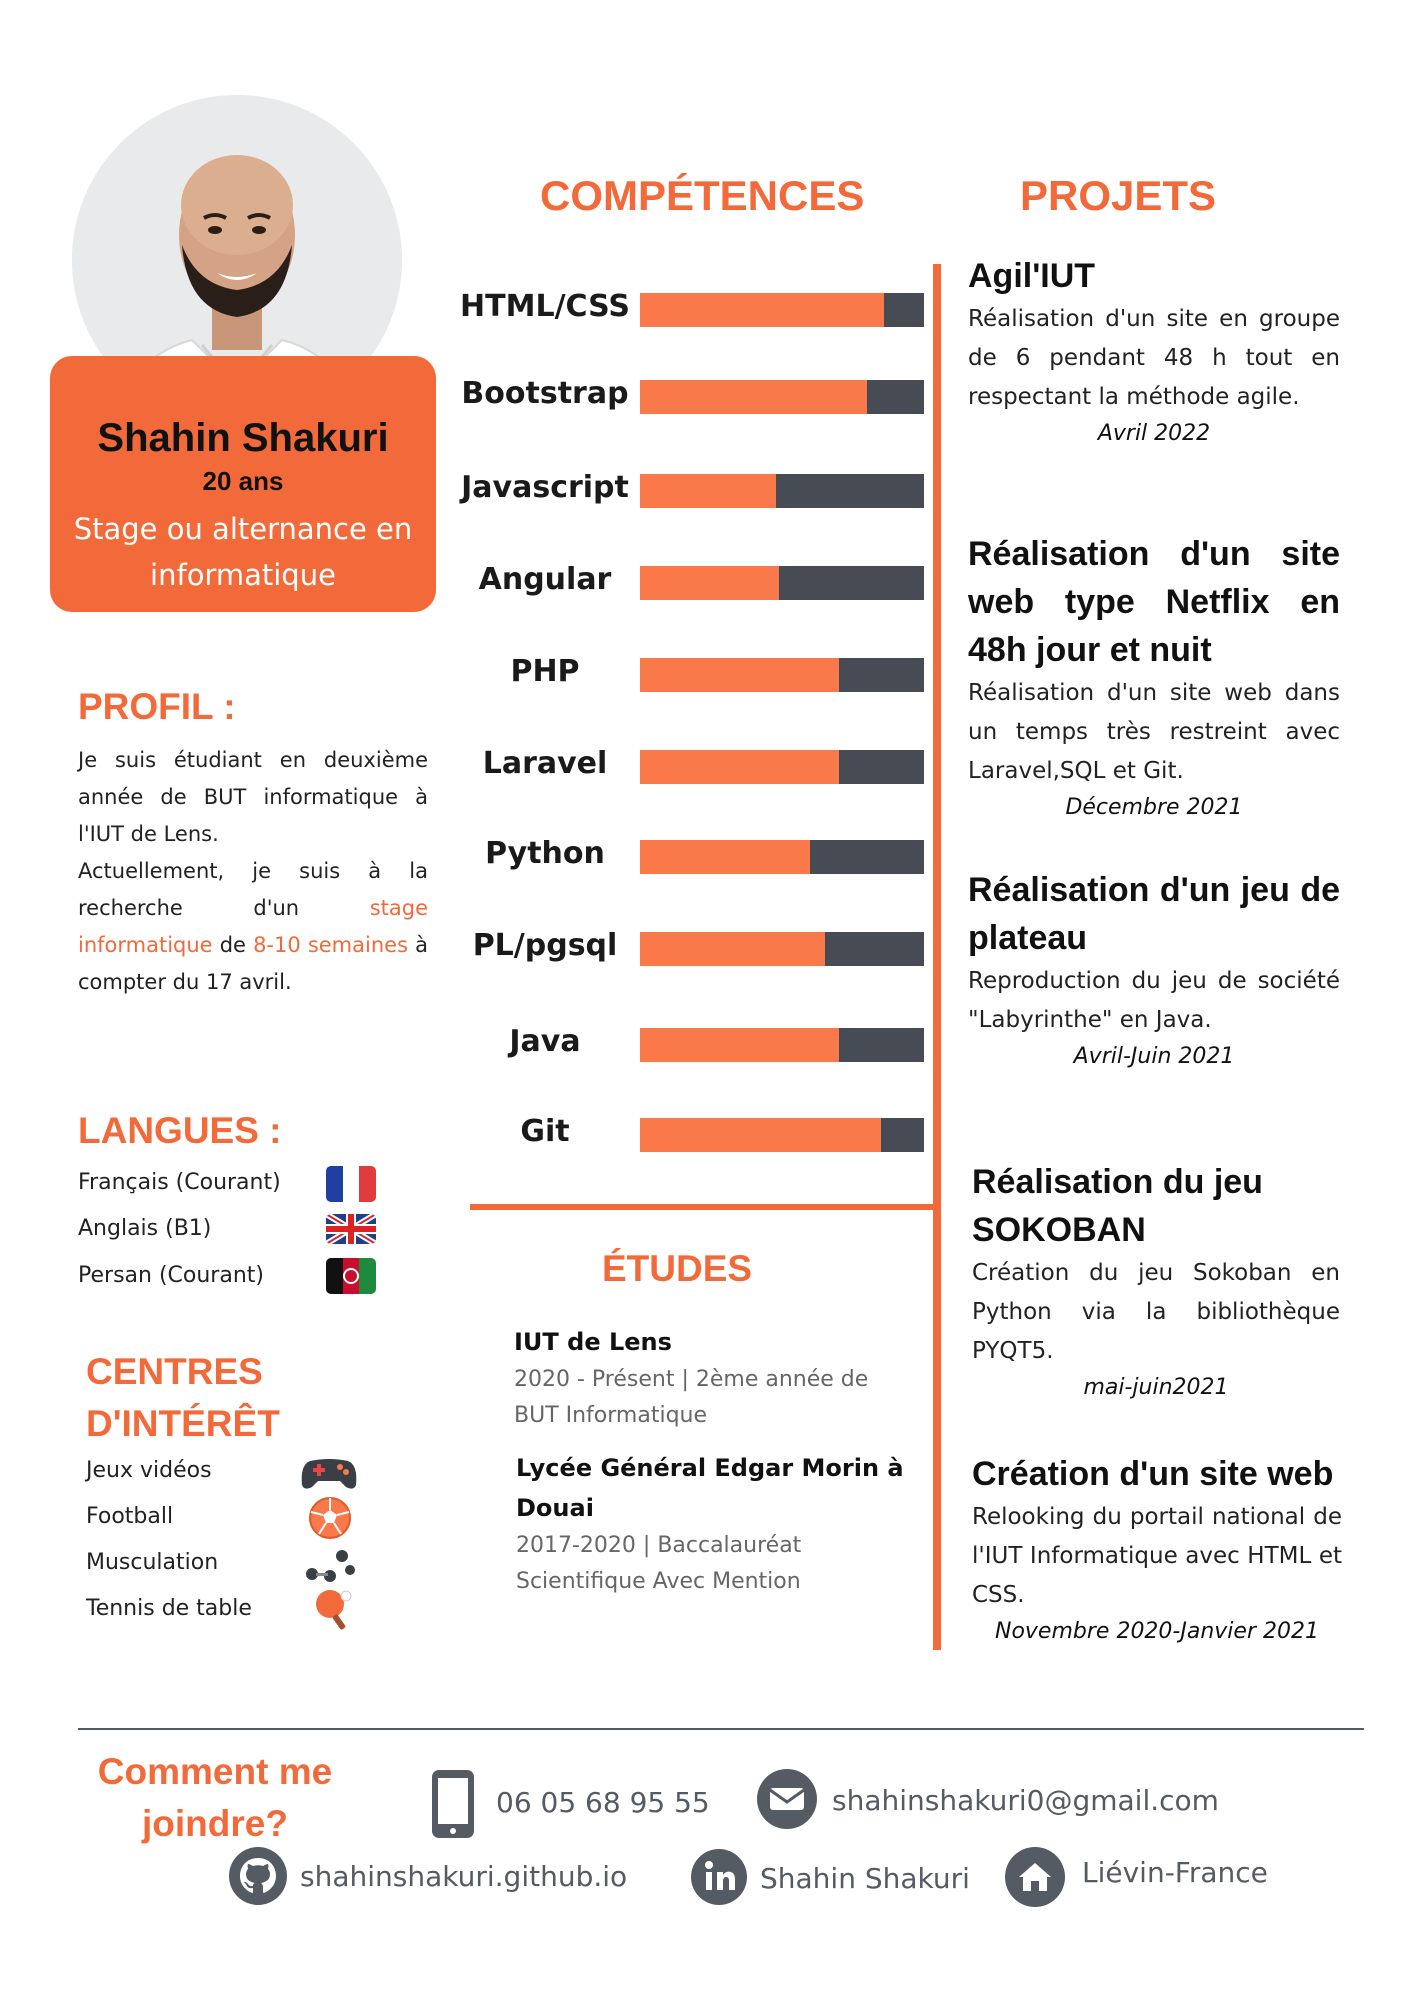 Image resolution: width=1414 pixels, height=2000 pixels. I want to click on interets-title-line2: D'INTÉRÊT, so click(183, 1423).